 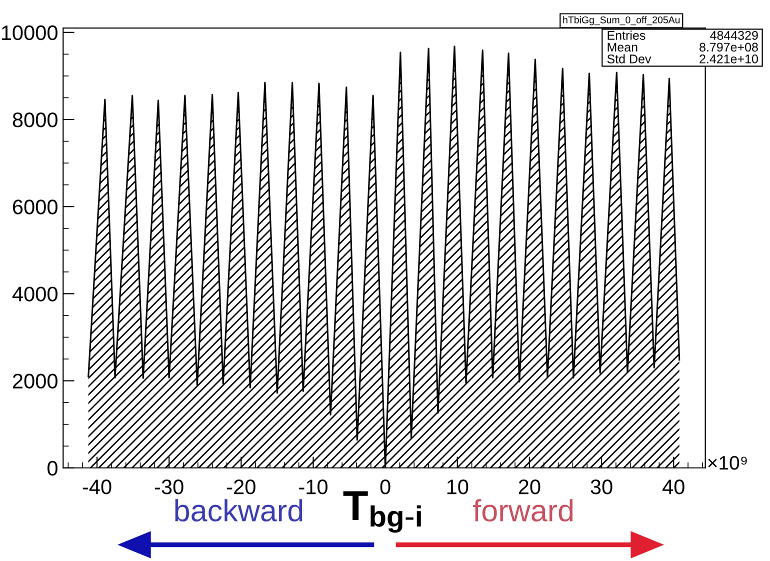 What do you see at coordinates (169, 487) in the screenshot?
I see `x-tick-label: -30` at bounding box center [169, 487].